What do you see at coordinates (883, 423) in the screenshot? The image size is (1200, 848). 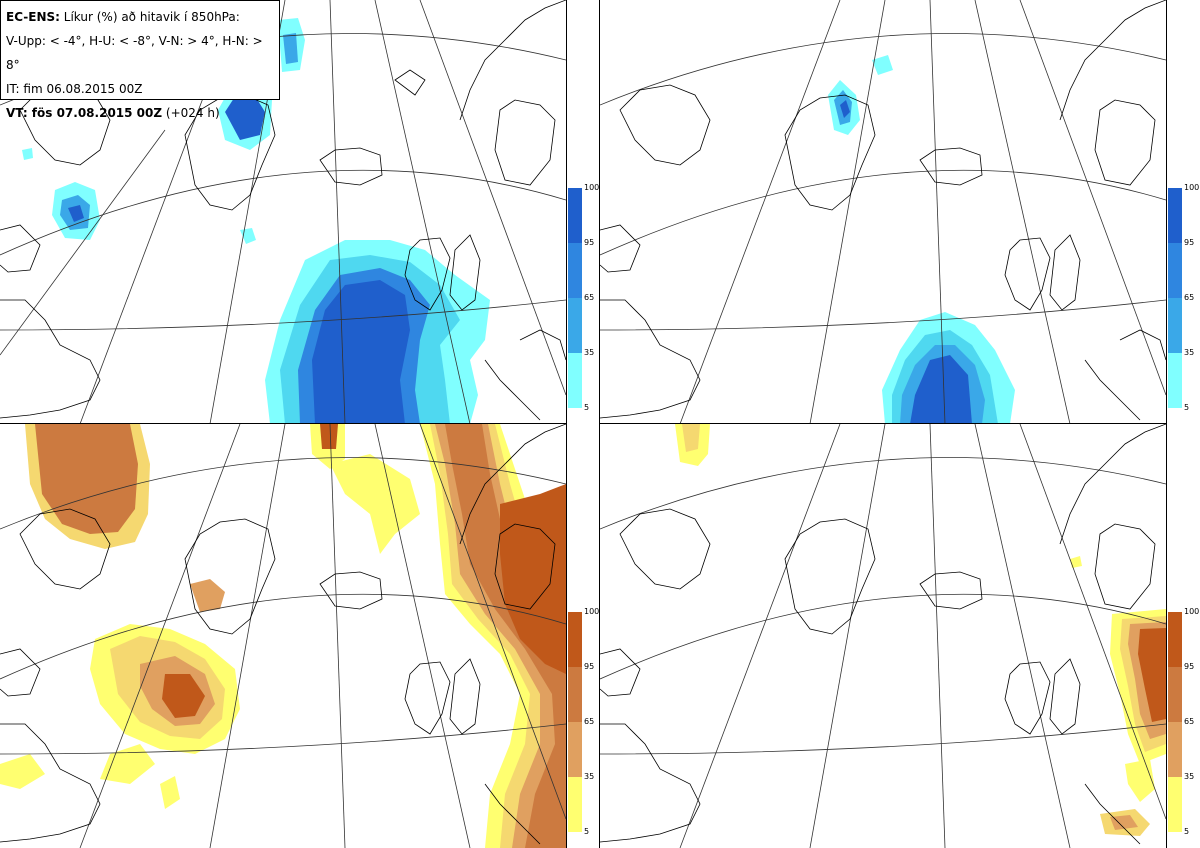 I see `panel-divider-horizontal-right` at bounding box center [883, 423].